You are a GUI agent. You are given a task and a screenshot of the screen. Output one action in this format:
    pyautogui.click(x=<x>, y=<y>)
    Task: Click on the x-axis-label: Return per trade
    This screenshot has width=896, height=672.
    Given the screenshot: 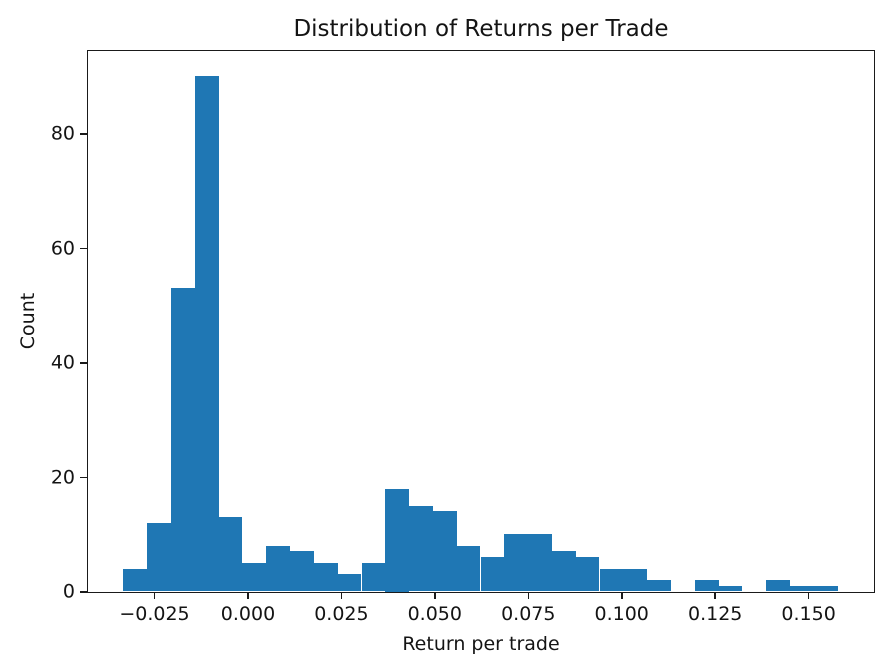 What is the action you would take?
    pyautogui.click(x=481, y=644)
    